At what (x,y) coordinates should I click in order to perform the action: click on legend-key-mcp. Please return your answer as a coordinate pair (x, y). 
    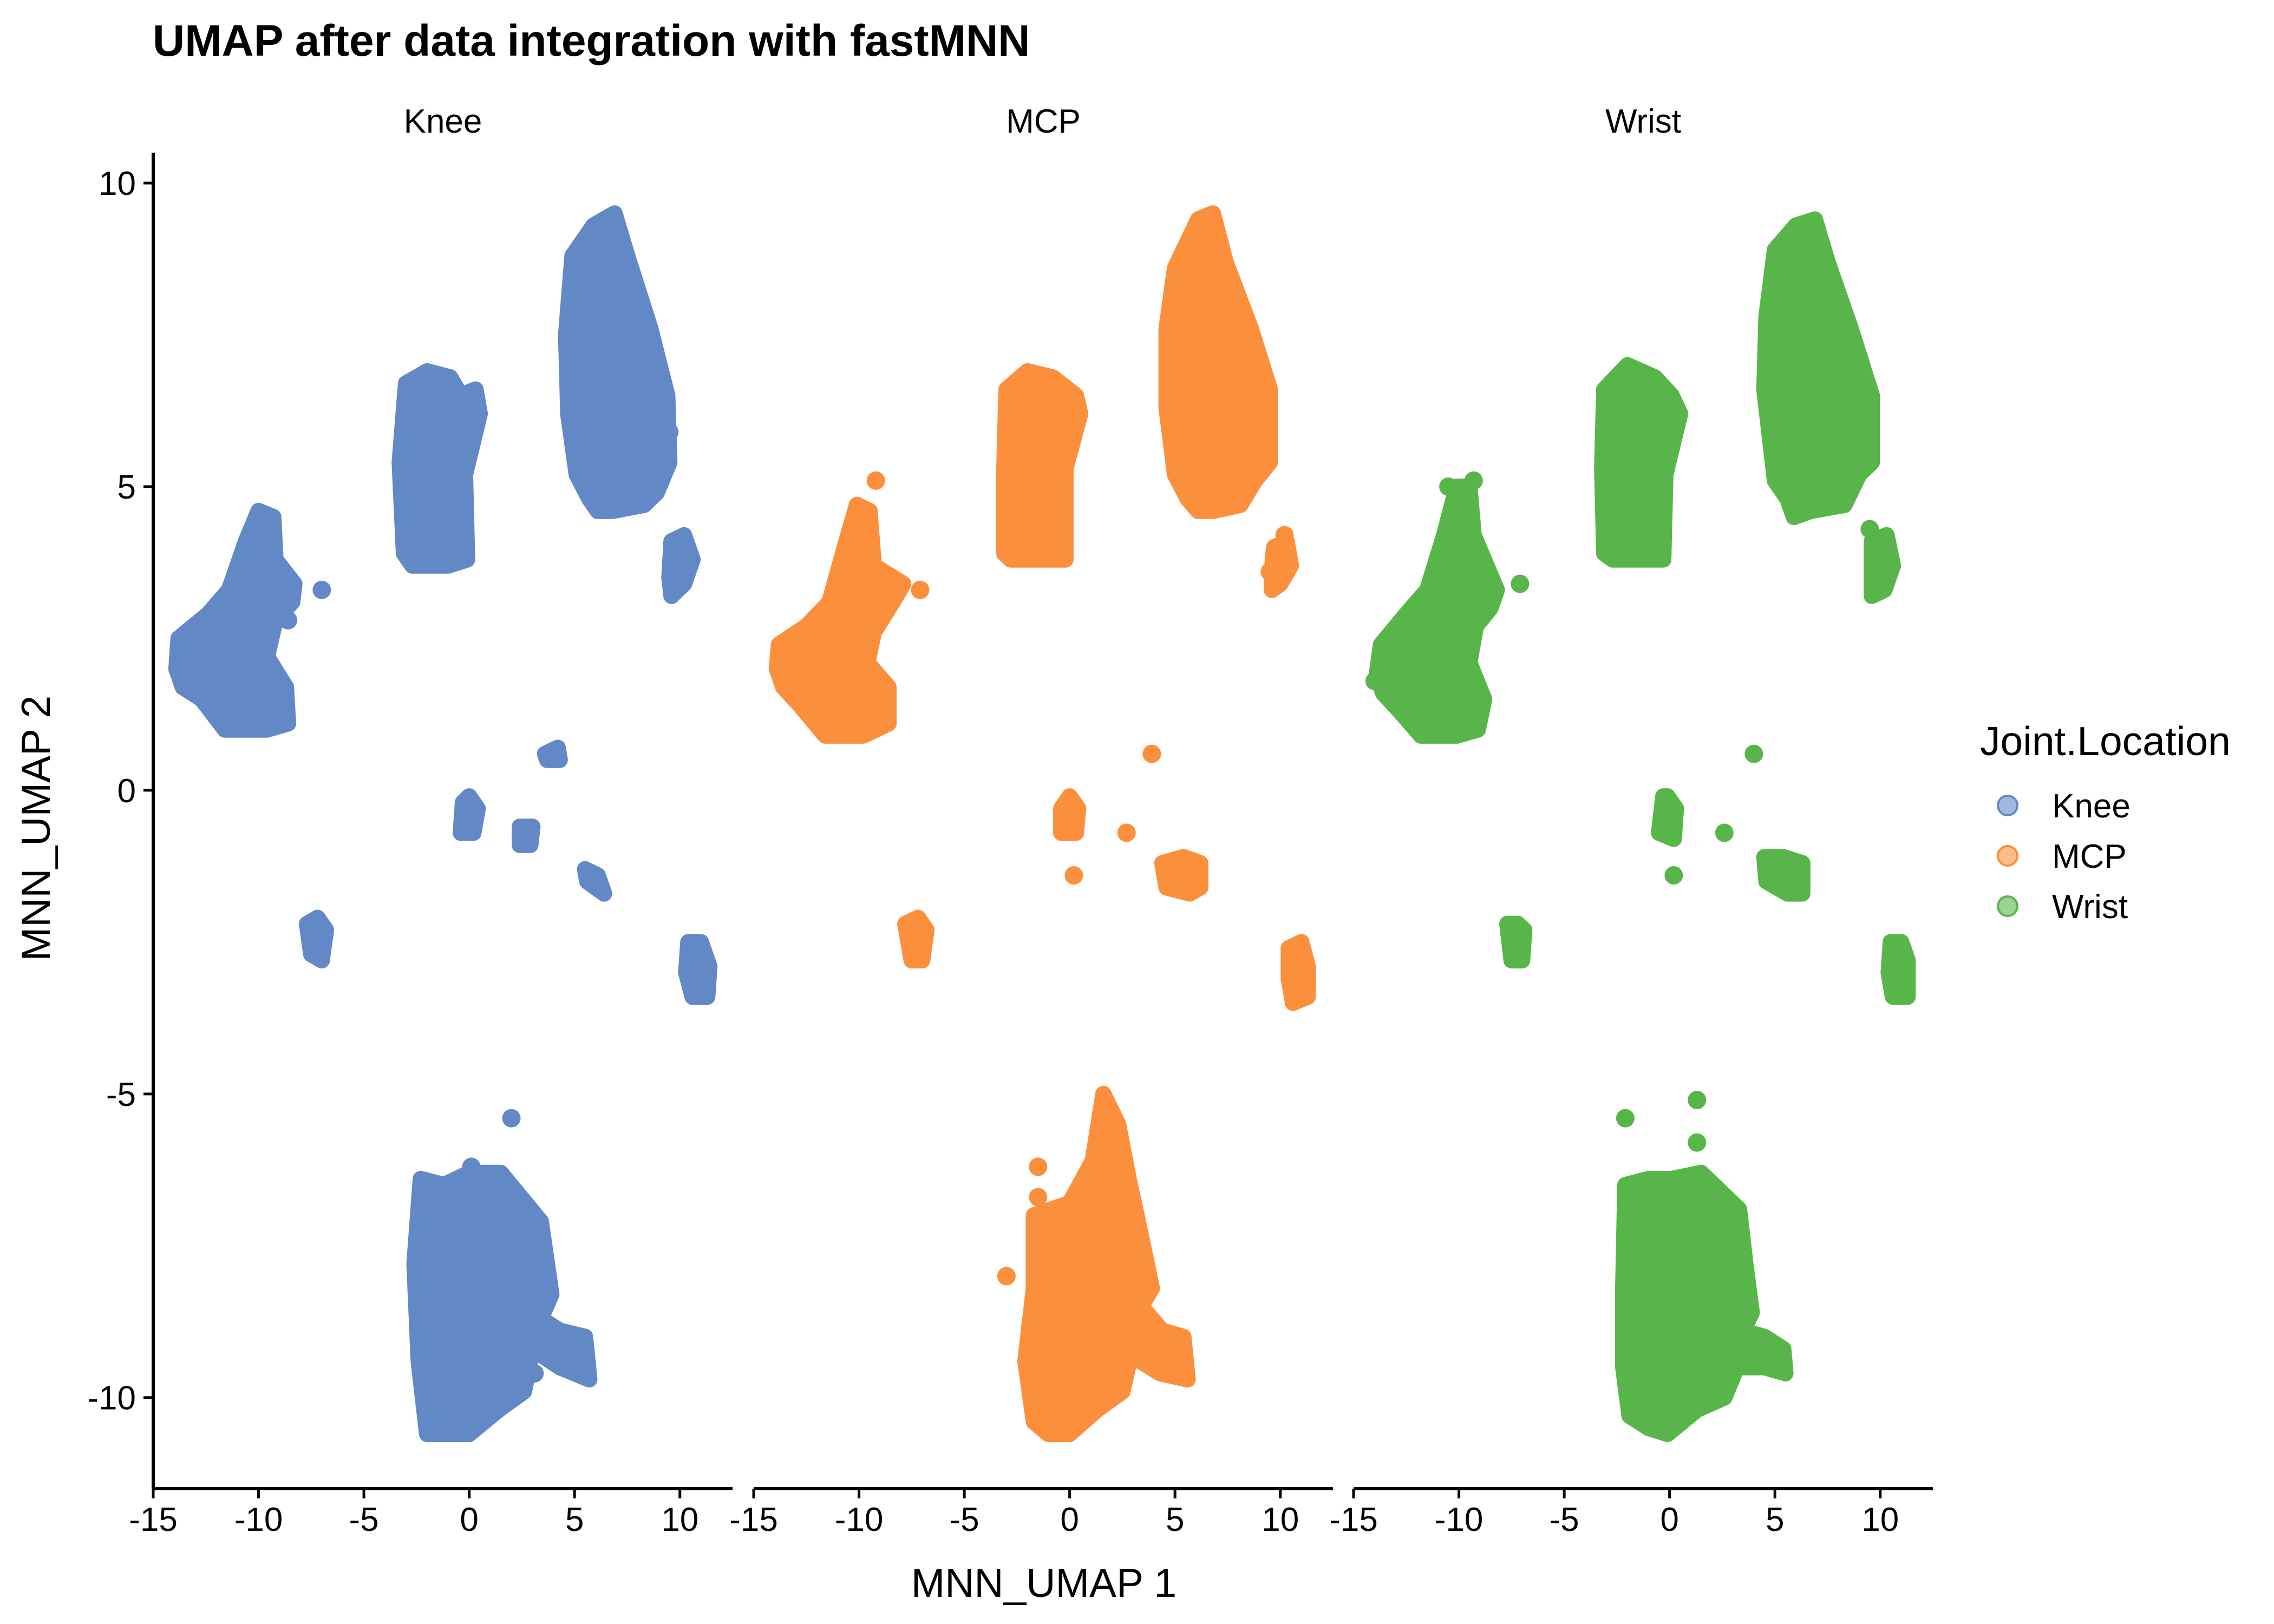
    Looking at the image, I should click on (2008, 856).